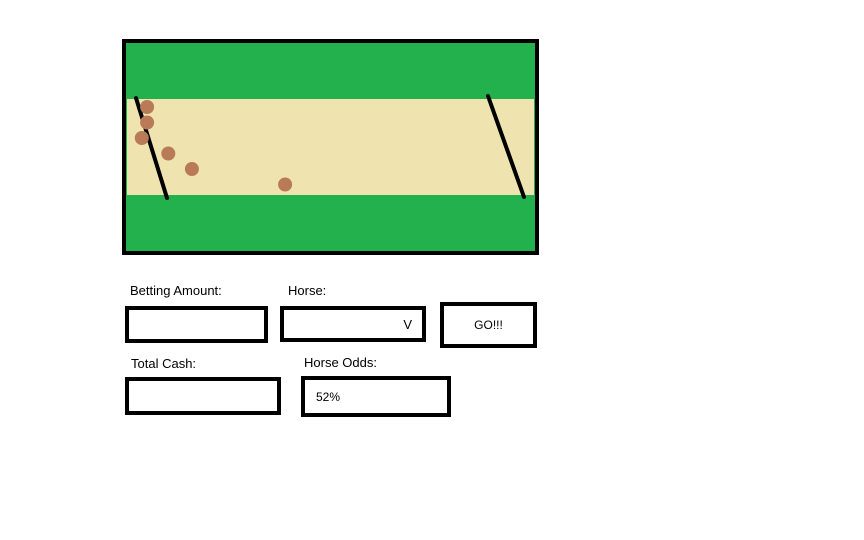 The image size is (864, 540). What do you see at coordinates (328, 397) in the screenshot?
I see `horse-odds-value: 52%` at bounding box center [328, 397].